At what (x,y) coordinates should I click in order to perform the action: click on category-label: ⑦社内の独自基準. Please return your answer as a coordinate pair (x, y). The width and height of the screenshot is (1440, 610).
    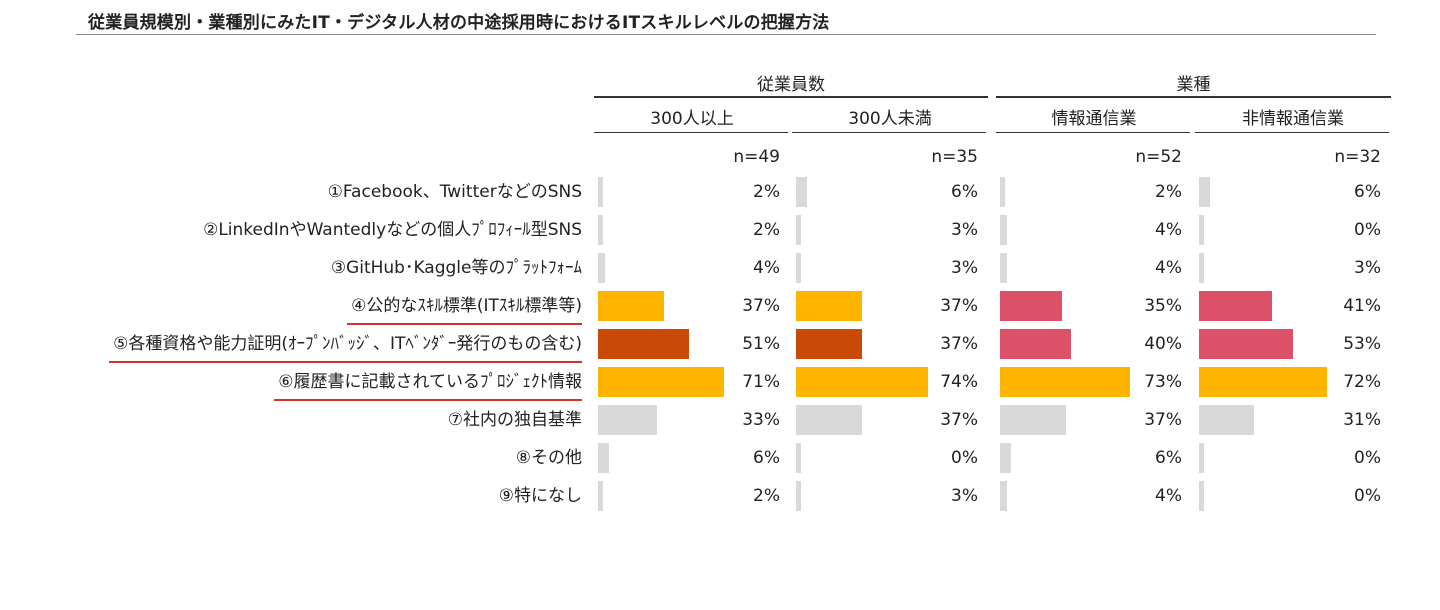
    Looking at the image, I should click on (514, 420).